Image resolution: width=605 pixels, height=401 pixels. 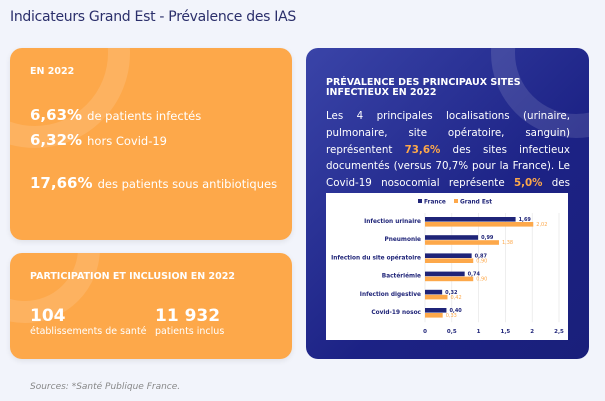 I want to click on data-label: 1,38, so click(x=507, y=243).